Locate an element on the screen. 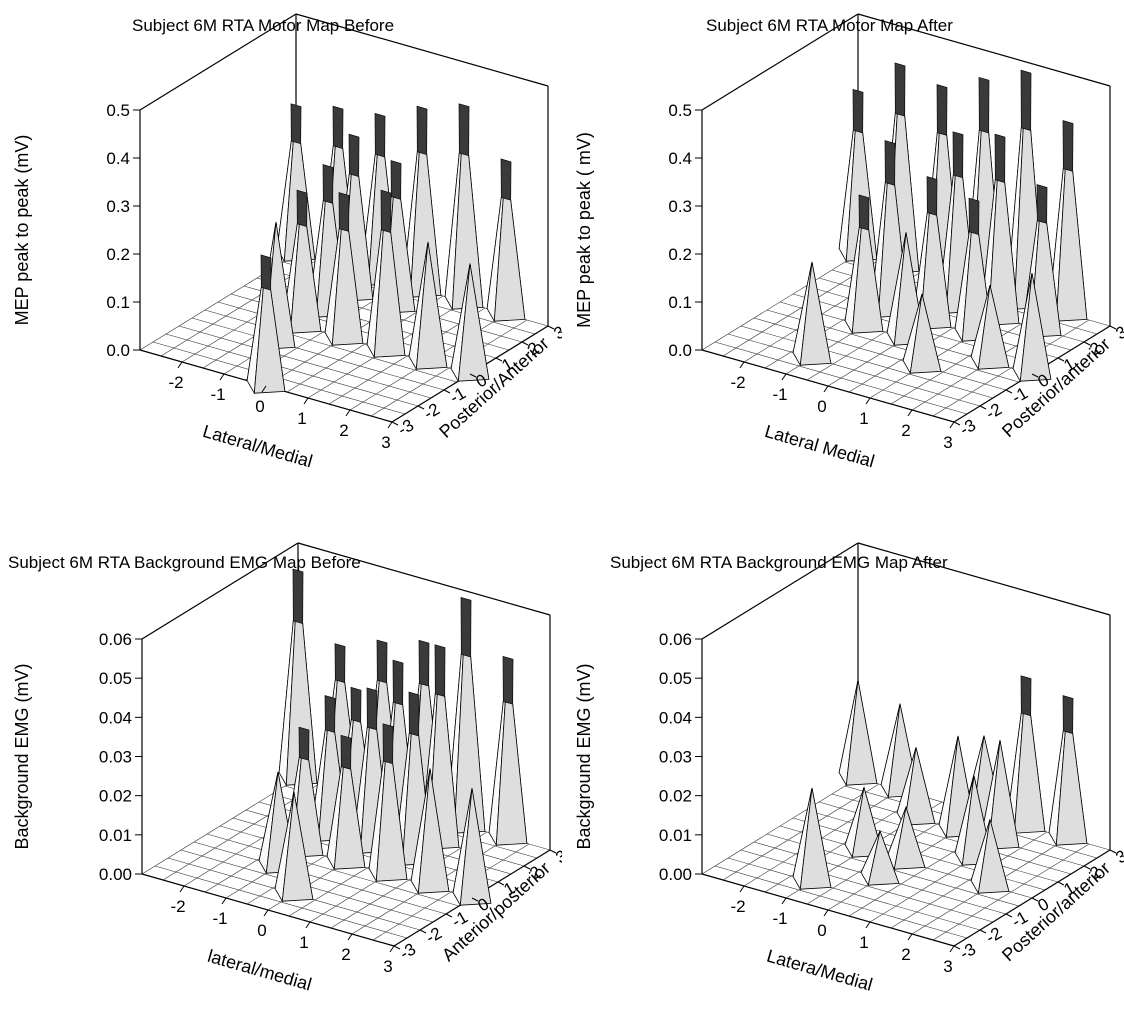  chart-title: Subject 6M RTA Motor Map After is located at coordinates (829, 25).